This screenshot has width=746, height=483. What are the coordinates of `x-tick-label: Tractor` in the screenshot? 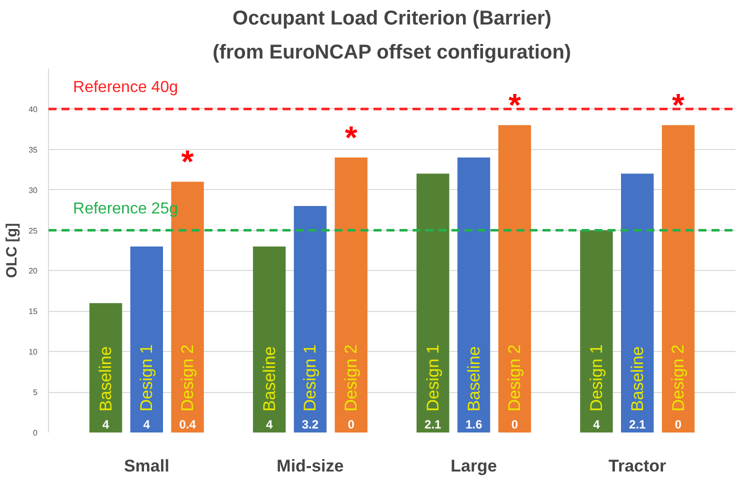 It's located at (637, 466).